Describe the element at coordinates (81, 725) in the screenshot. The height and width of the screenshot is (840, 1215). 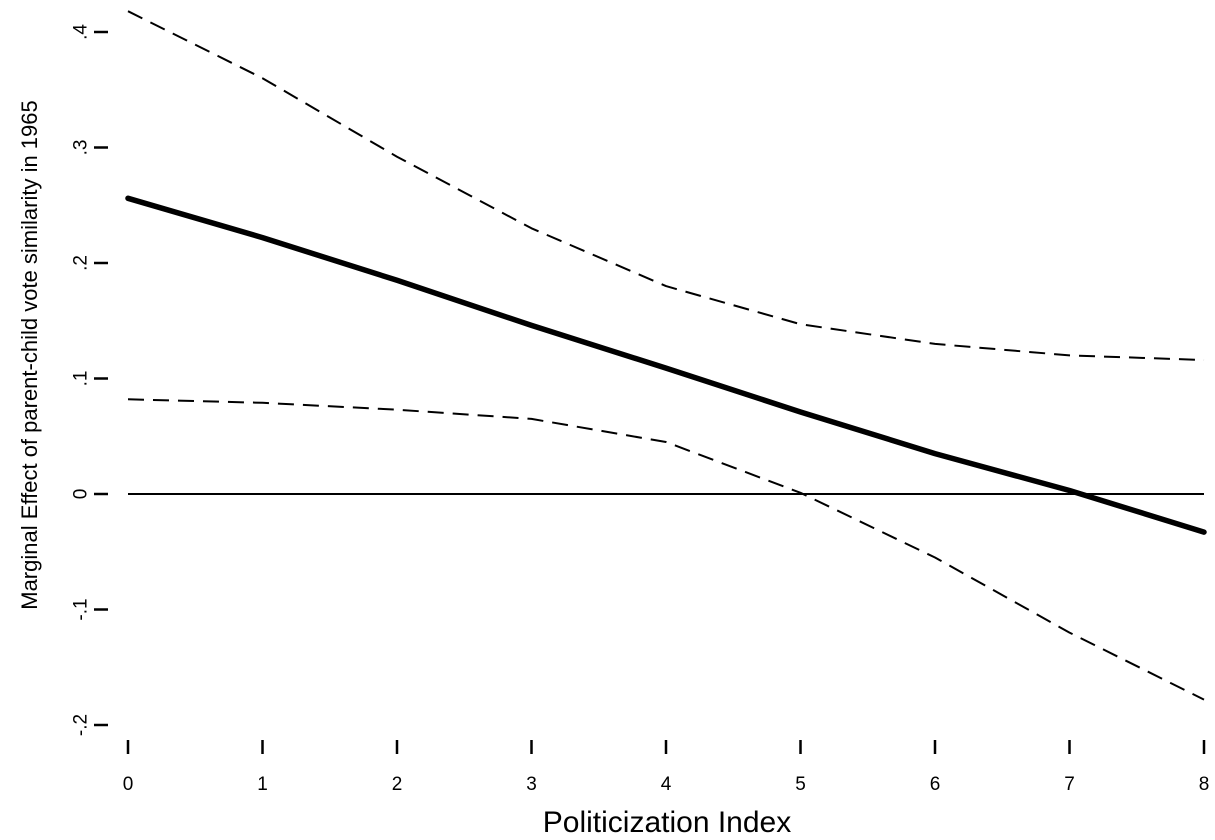
I see `y-tick-label: -.2` at that location.